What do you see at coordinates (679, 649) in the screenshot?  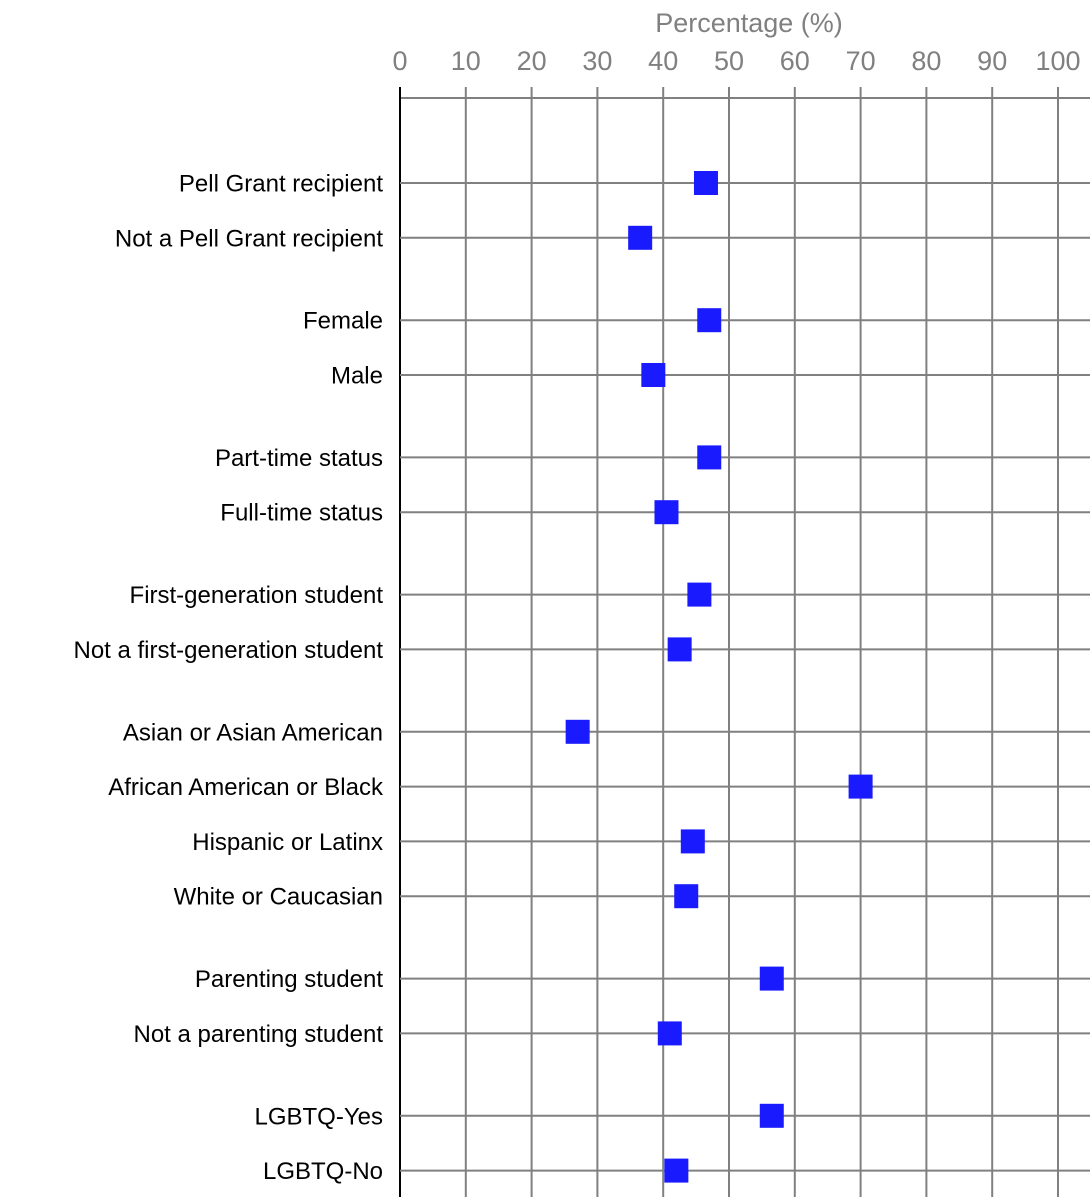 I see `data-point-not-a-first-generation-student` at bounding box center [679, 649].